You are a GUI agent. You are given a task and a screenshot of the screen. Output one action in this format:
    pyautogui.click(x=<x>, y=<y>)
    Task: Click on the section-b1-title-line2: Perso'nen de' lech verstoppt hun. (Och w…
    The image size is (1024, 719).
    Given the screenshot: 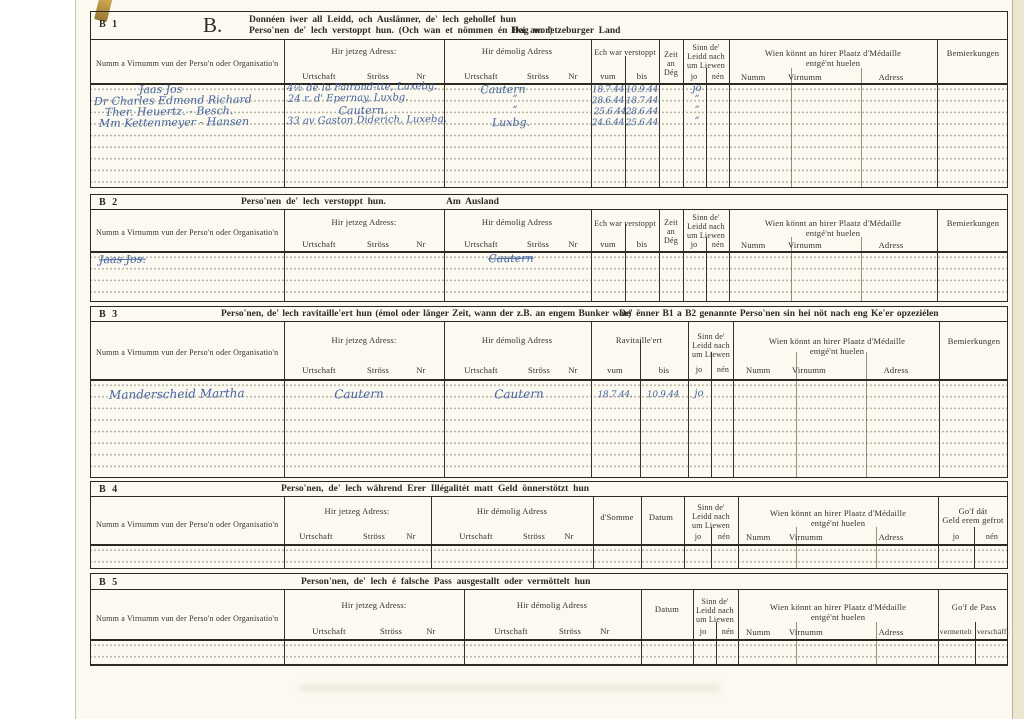 What is the action you would take?
    pyautogui.click(x=401, y=31)
    